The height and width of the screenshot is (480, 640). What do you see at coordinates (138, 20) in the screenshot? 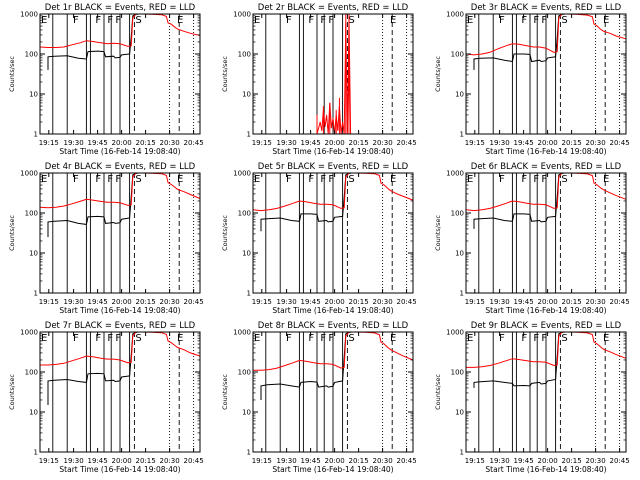
I see `time-marker-label: S` at bounding box center [138, 20].